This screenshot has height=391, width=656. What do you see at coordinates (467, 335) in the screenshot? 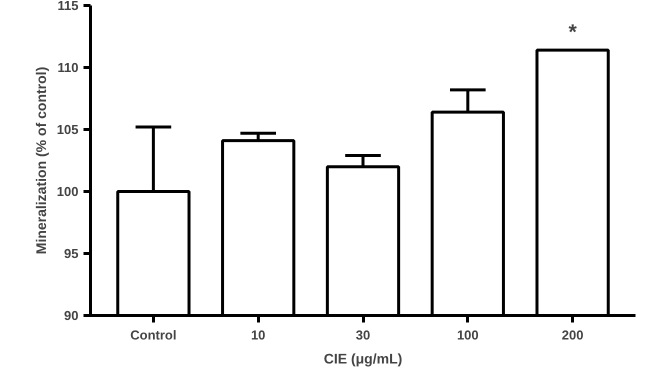
I see `x-tick-label: 100` at bounding box center [467, 335].